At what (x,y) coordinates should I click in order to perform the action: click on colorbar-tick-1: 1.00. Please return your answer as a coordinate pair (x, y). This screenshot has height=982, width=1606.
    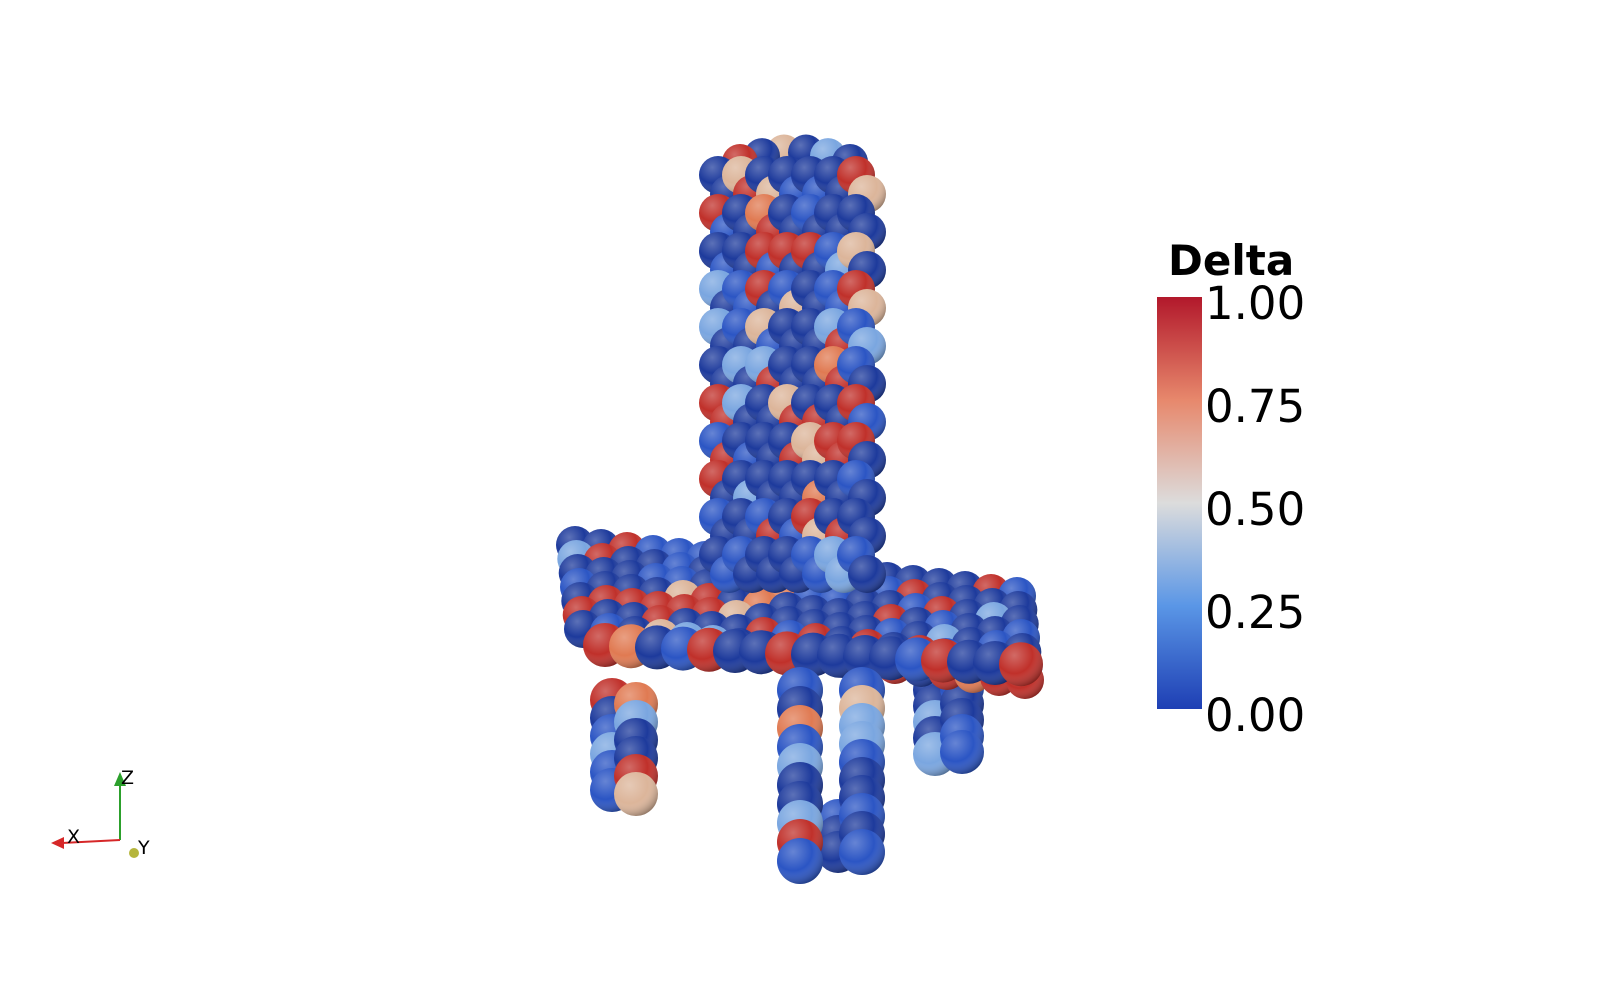
    Looking at the image, I should click on (1255, 303).